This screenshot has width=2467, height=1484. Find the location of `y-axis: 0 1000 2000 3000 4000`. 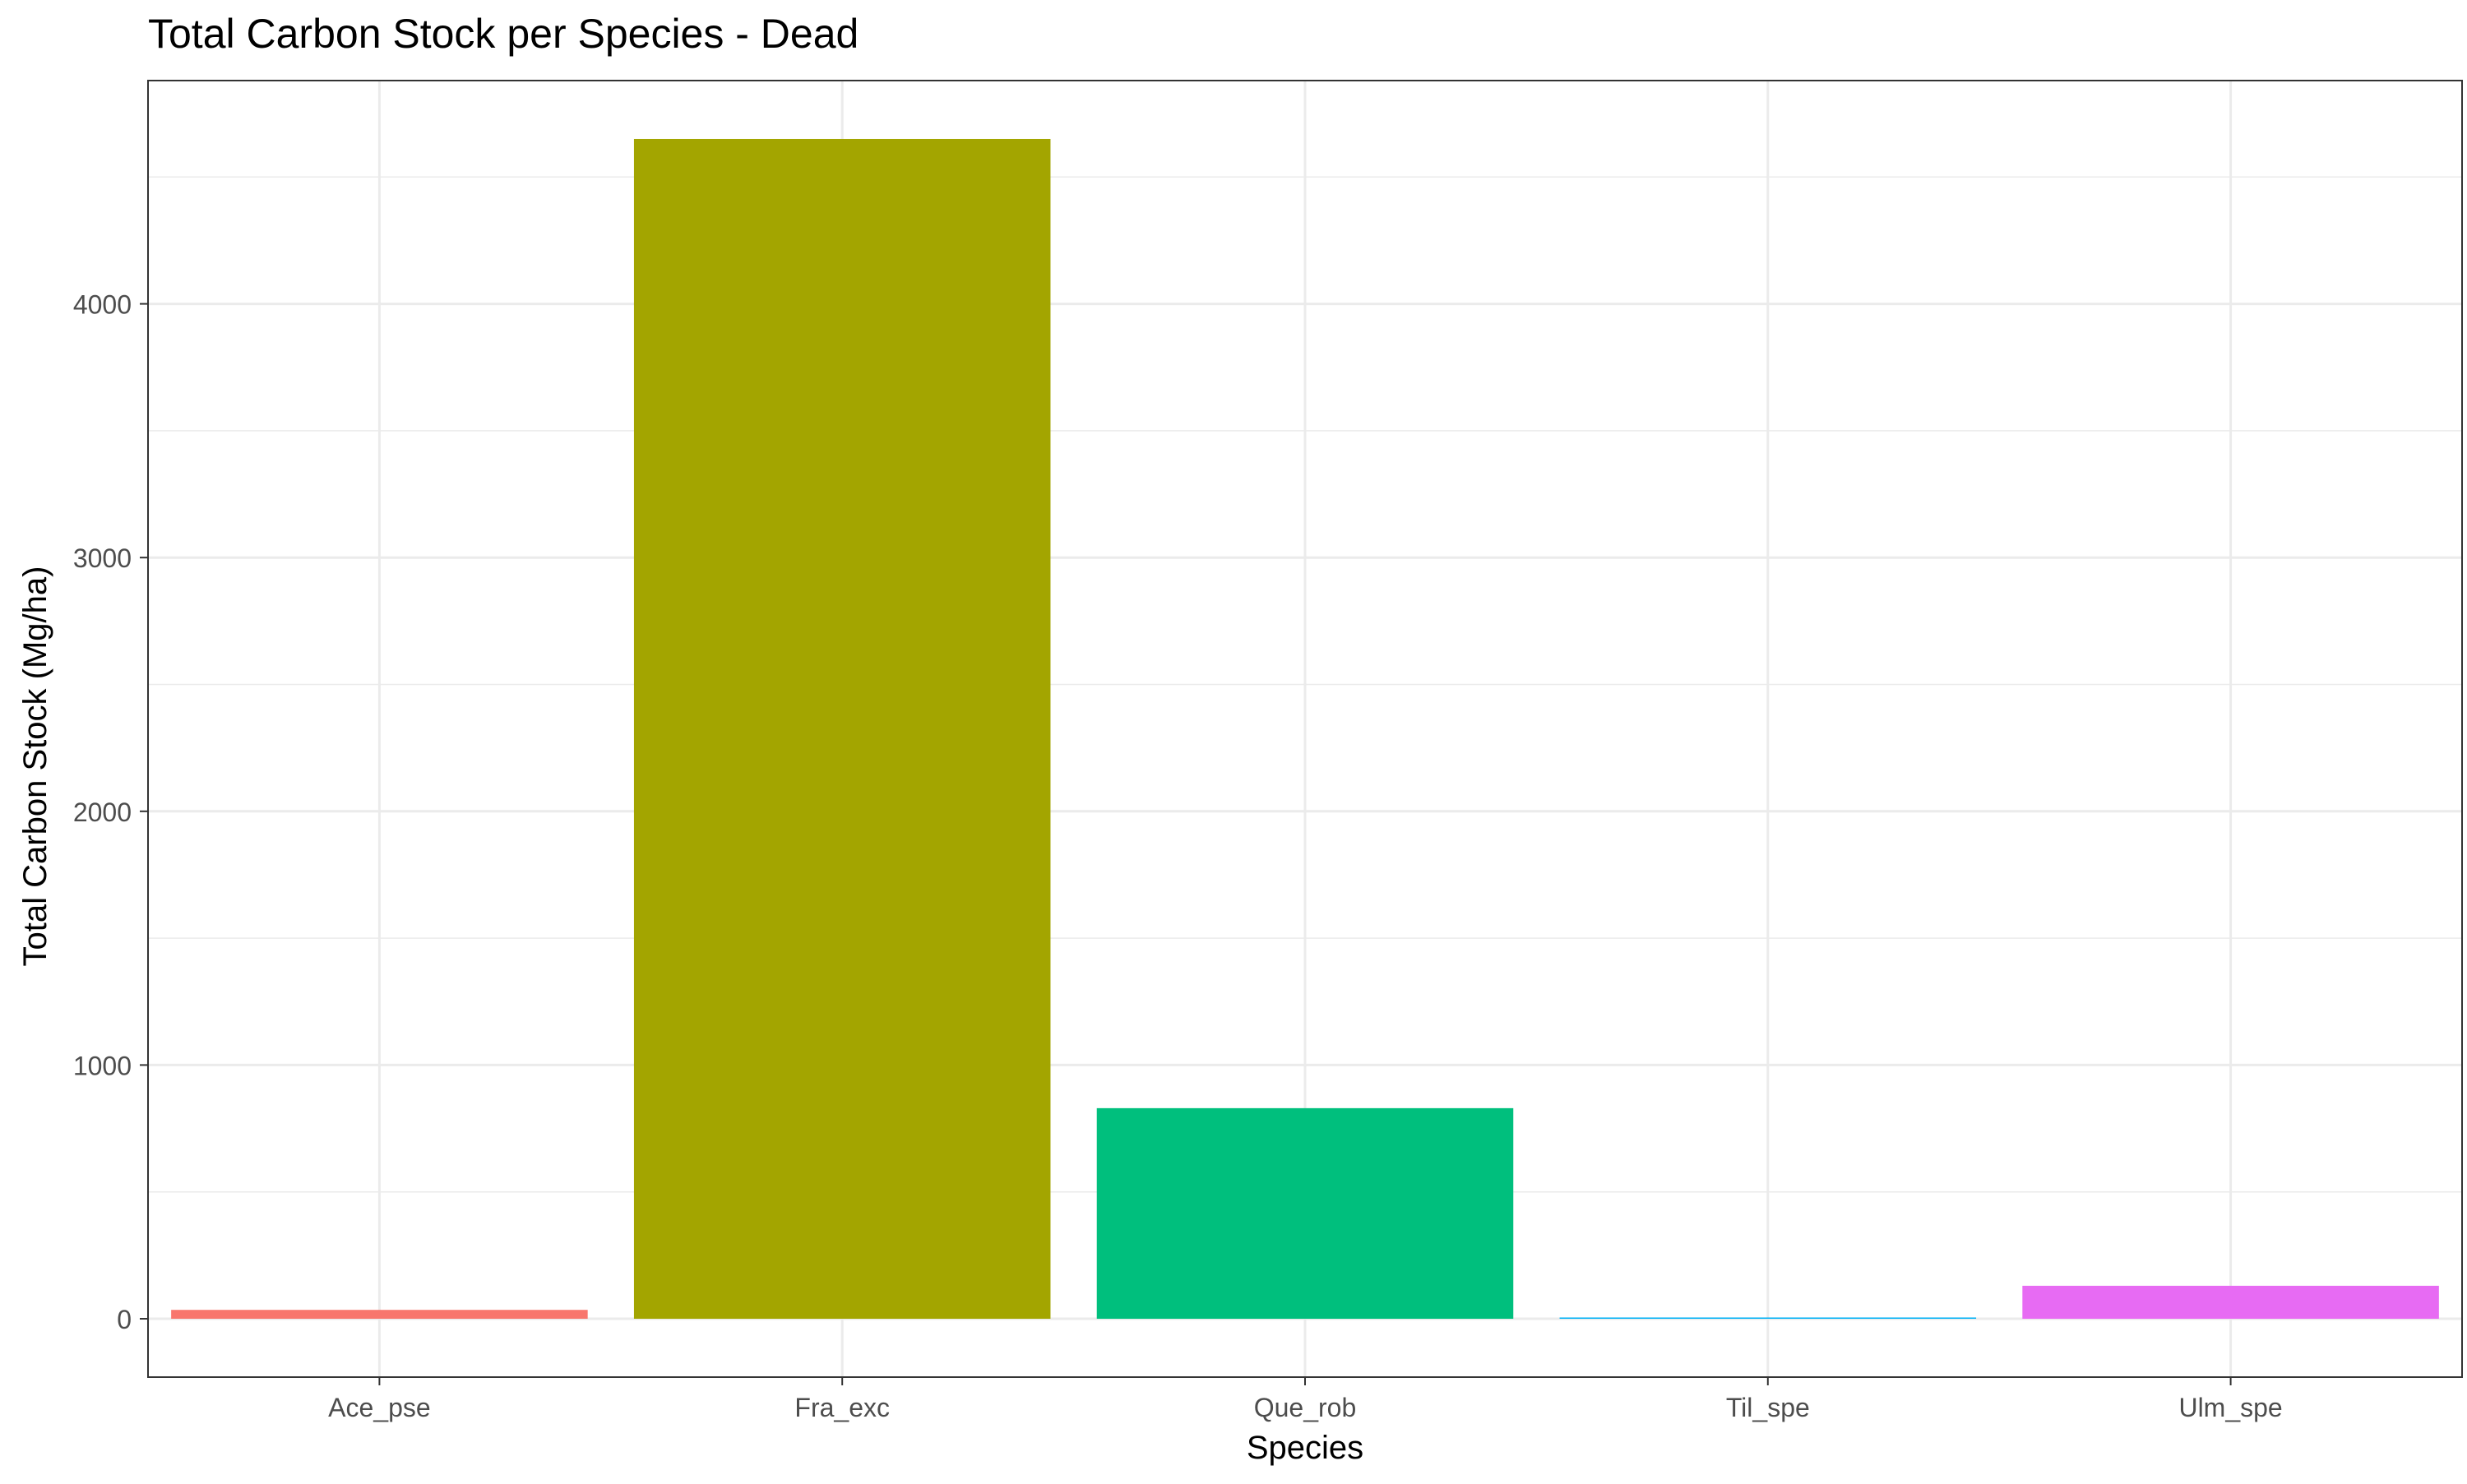

y-axis: 0 1000 2000 3000 4000 is located at coordinates (111, 812).